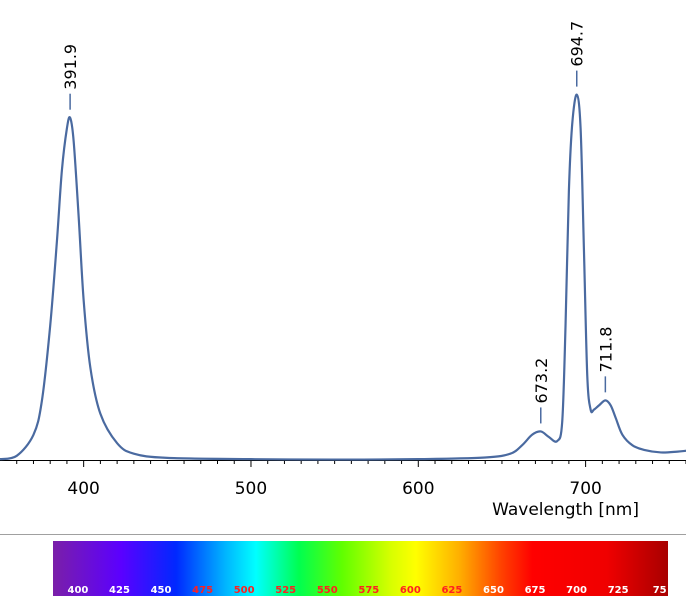 The width and height of the screenshot is (686, 596). Describe the element at coordinates (351, 463) in the screenshot. I see `x-axis-ticks` at that location.